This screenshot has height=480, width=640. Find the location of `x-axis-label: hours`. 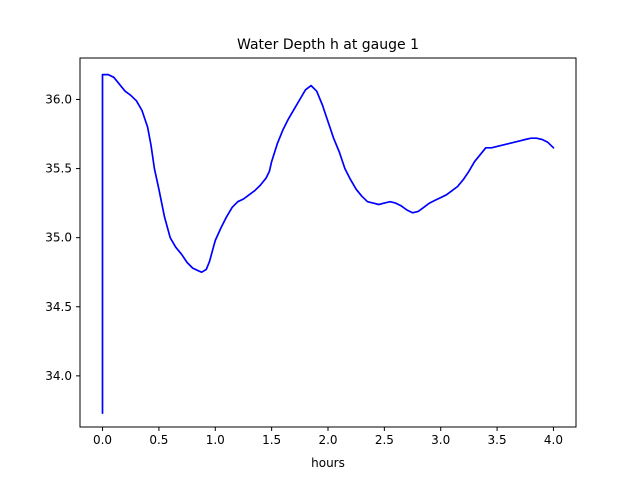

x-axis-label: hours is located at coordinates (328, 463).